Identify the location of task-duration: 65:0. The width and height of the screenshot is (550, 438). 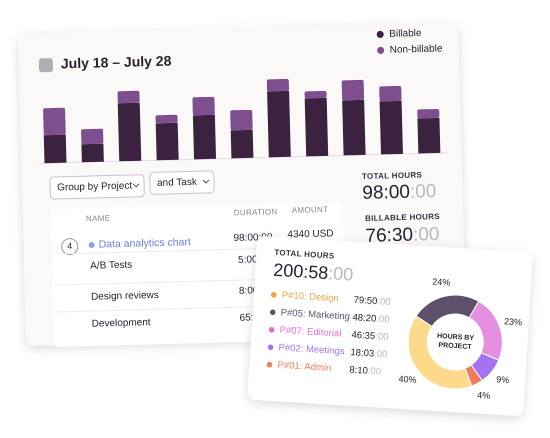
(249, 318).